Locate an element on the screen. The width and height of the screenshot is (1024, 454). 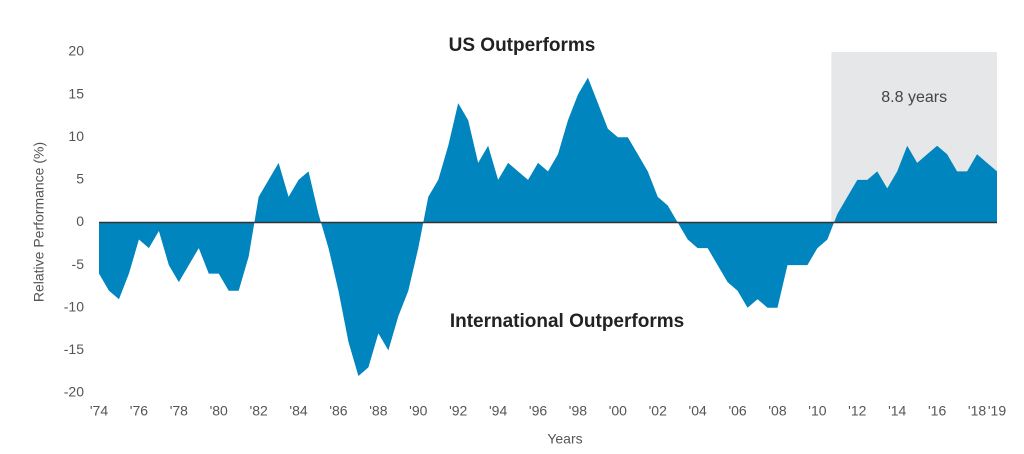
y-tick-label: 5 is located at coordinates (80, 179).